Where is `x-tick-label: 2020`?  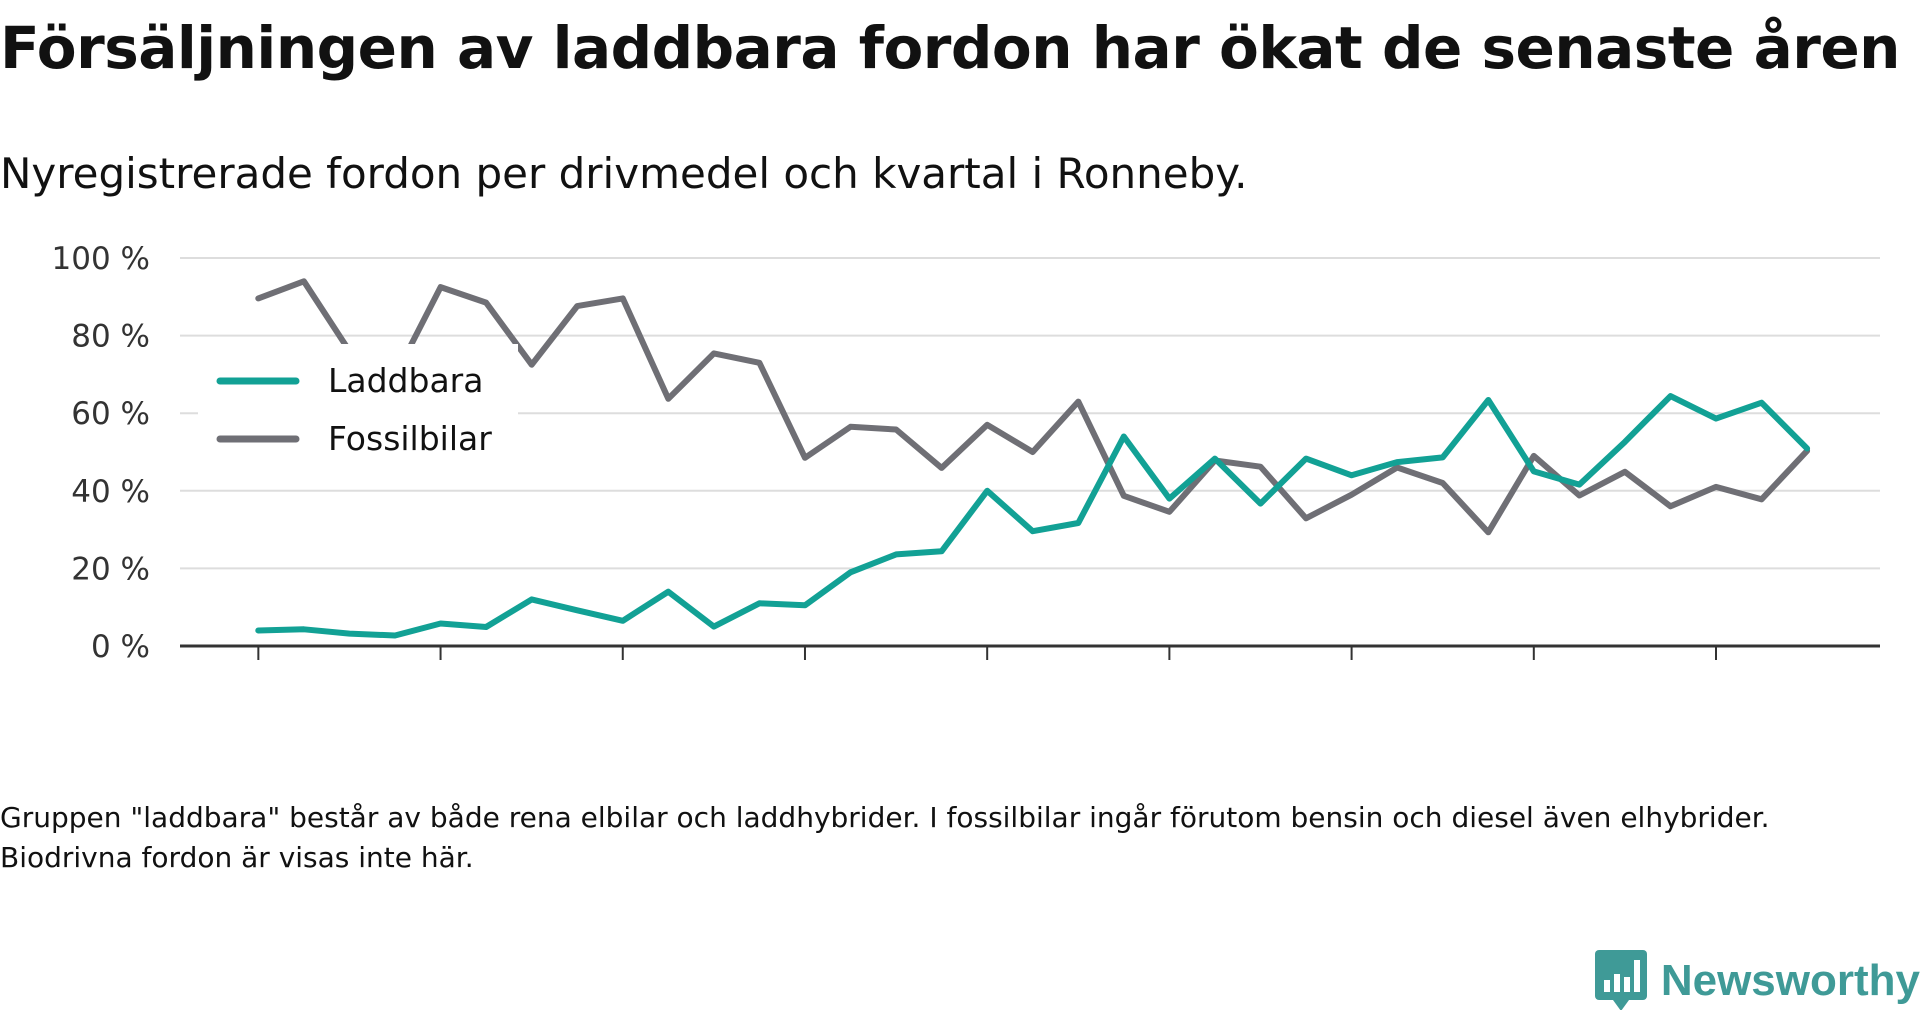
x-tick-label: 2020 is located at coordinates (805, 678).